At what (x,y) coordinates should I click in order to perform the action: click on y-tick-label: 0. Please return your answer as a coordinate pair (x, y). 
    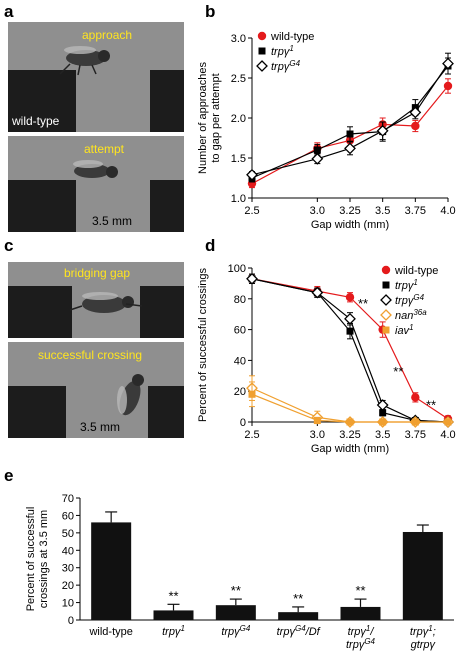
    Looking at the image, I should click on (243, 423).